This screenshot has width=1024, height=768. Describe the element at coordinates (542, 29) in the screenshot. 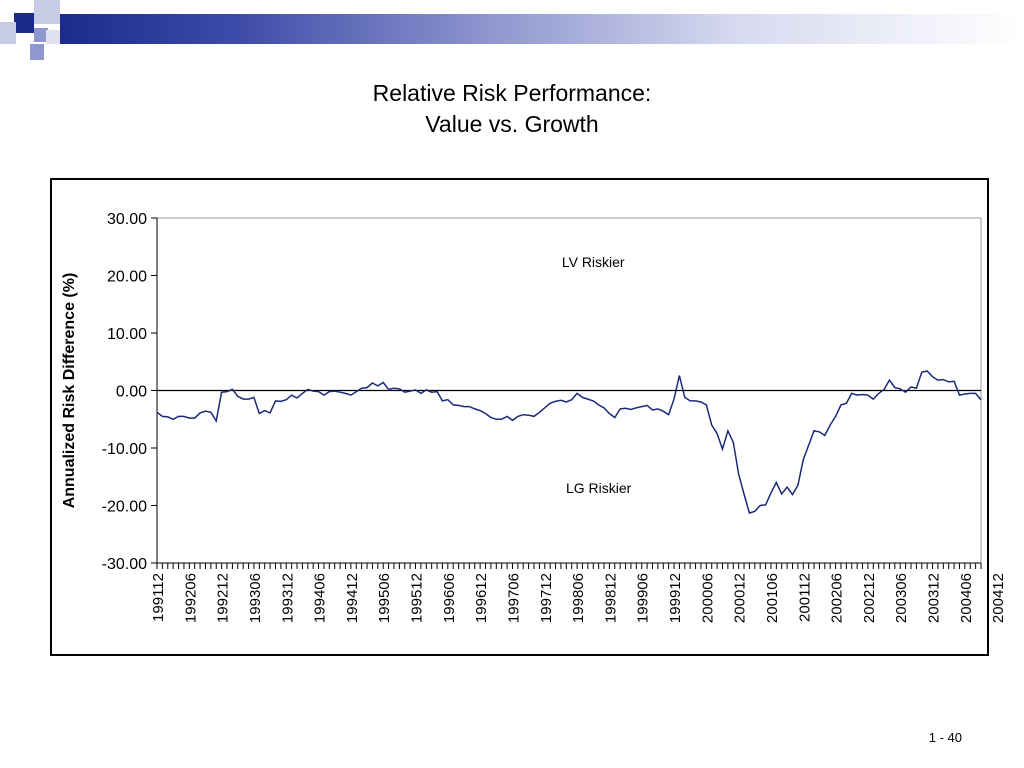

I see `title-banner` at that location.